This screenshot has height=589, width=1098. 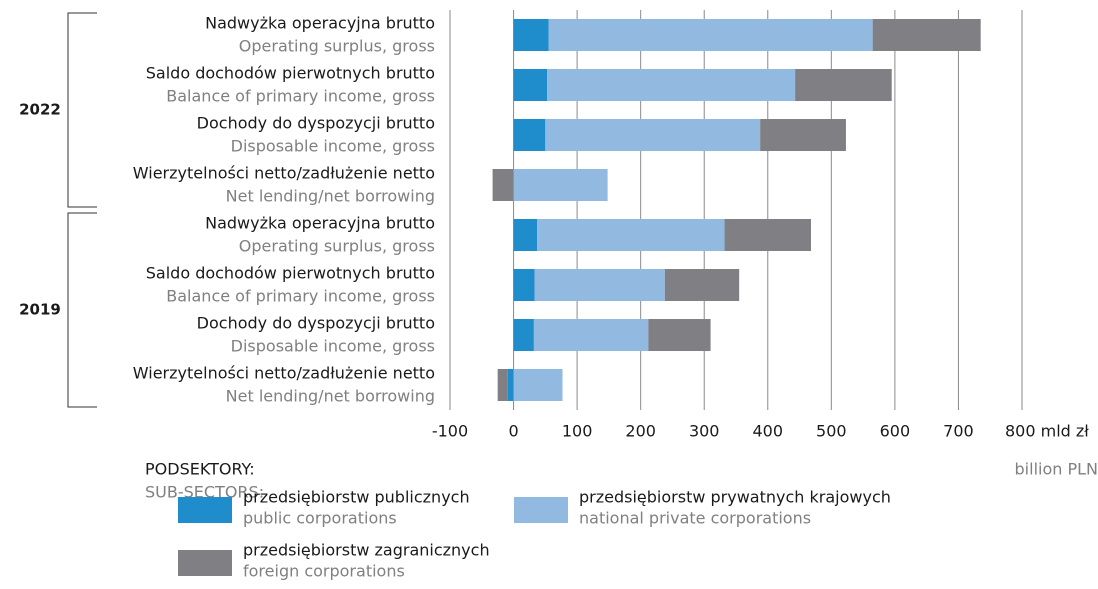 I want to click on legend-title-en: SUB-SECTORS:, so click(x=204, y=492).